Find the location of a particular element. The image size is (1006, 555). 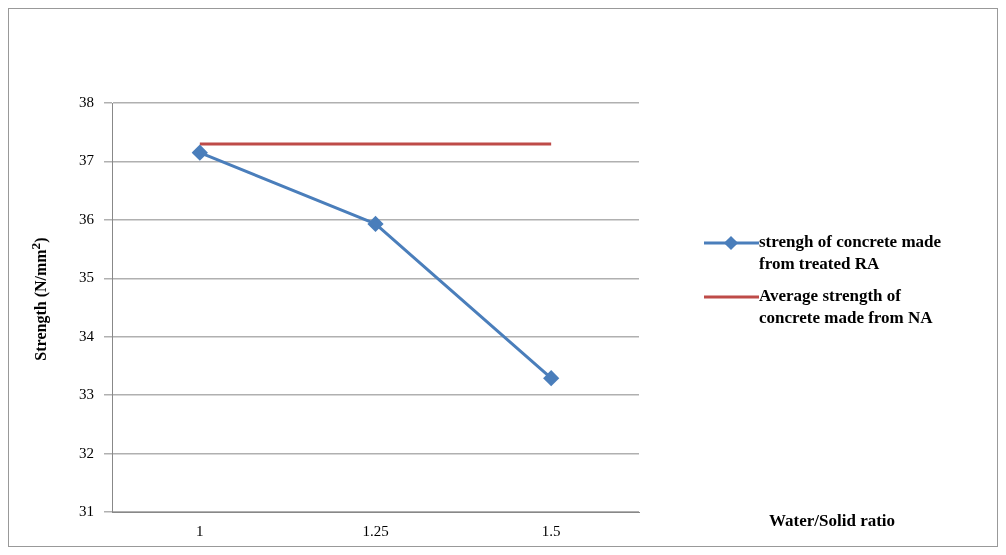

y-tick-label: 31 is located at coordinates (86, 510).